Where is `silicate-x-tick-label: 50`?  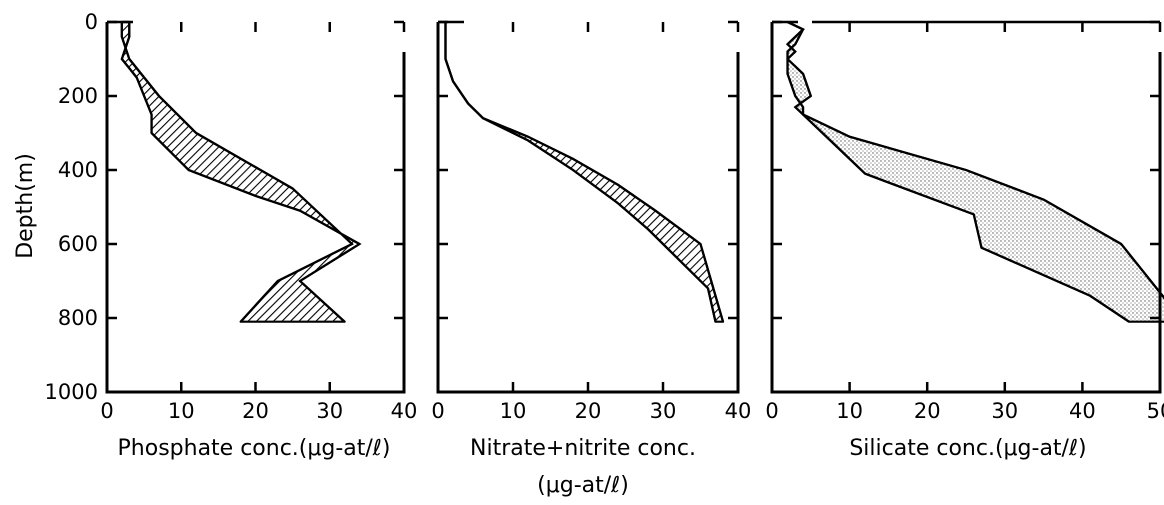
silicate-x-tick-label: 50 is located at coordinates (1155, 411).